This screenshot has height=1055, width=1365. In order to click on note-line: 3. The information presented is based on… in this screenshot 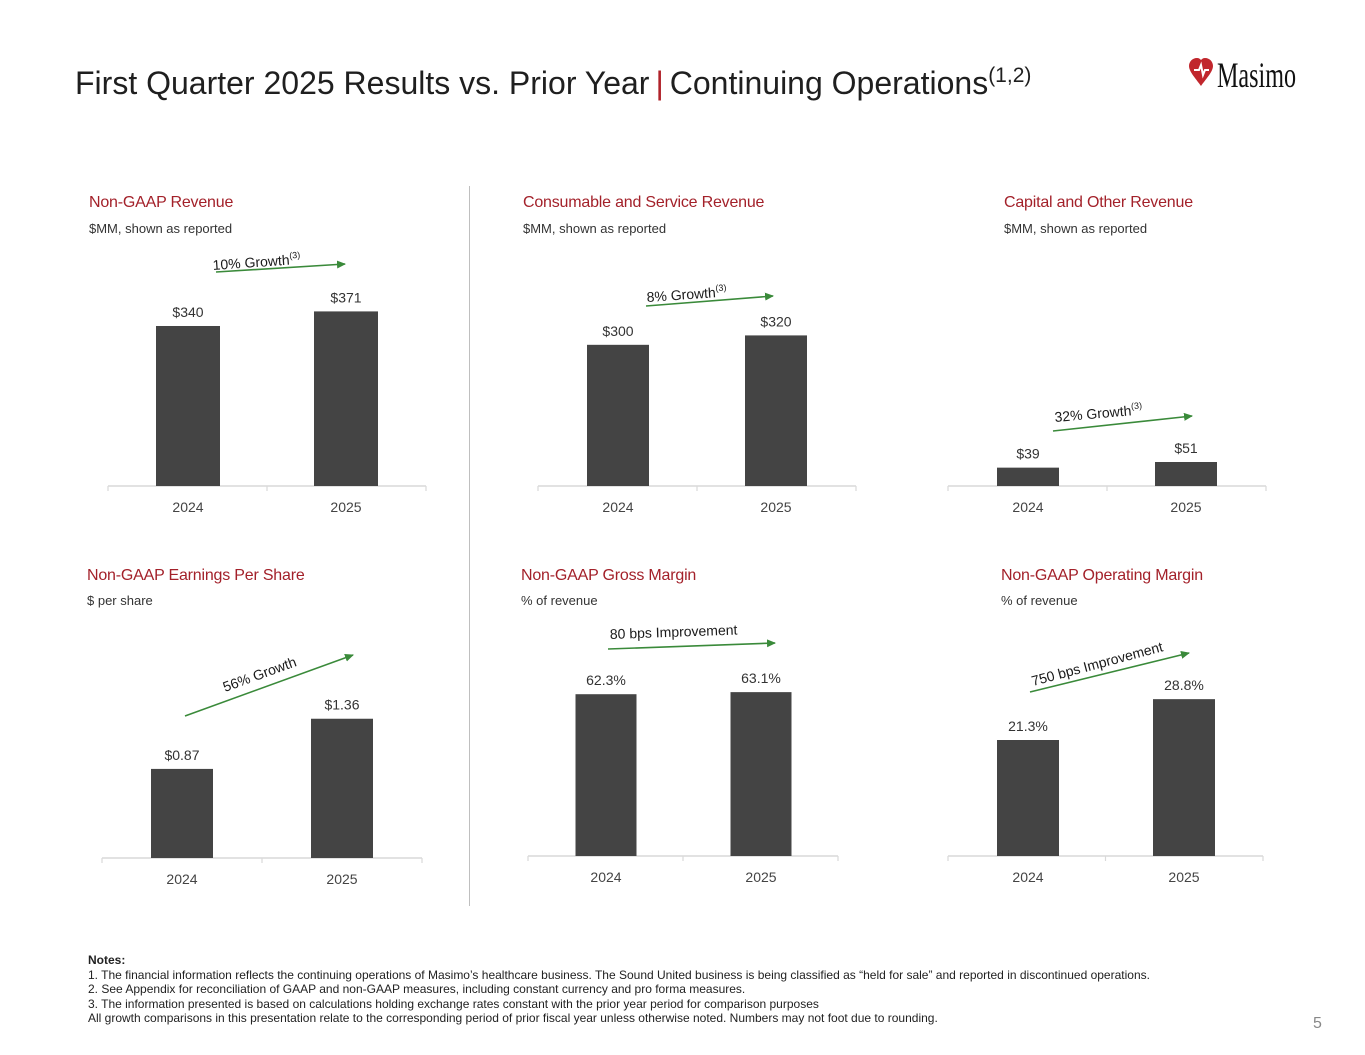, I will do `click(453, 1003)`.